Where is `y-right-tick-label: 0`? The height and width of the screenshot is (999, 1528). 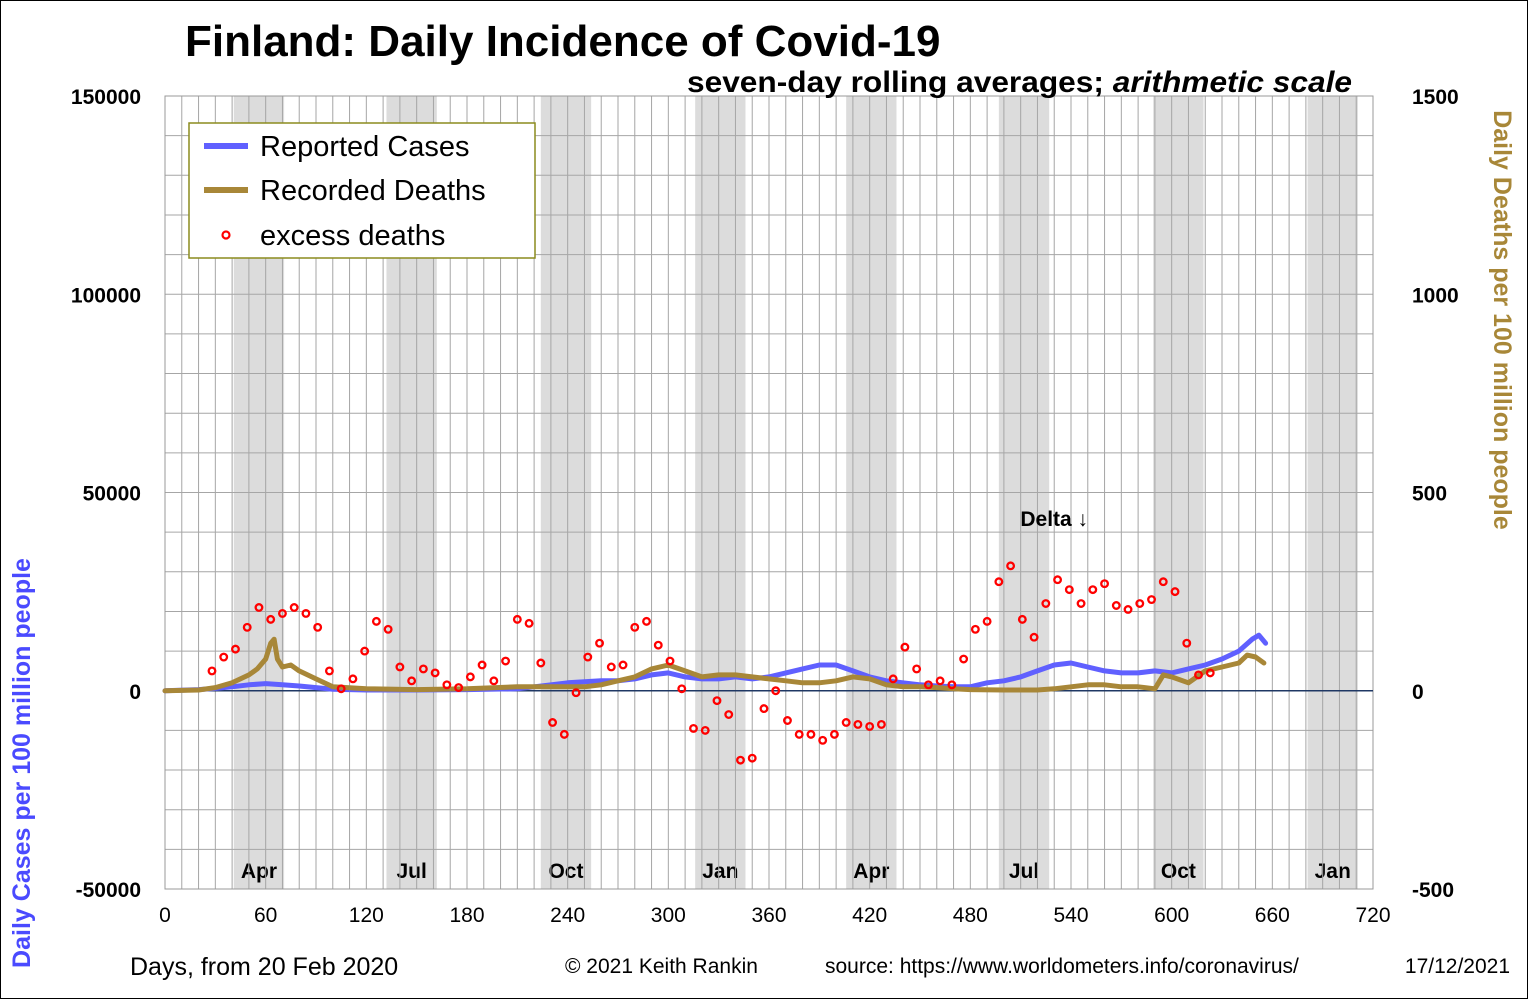
y-right-tick-label: 0 is located at coordinates (1418, 692).